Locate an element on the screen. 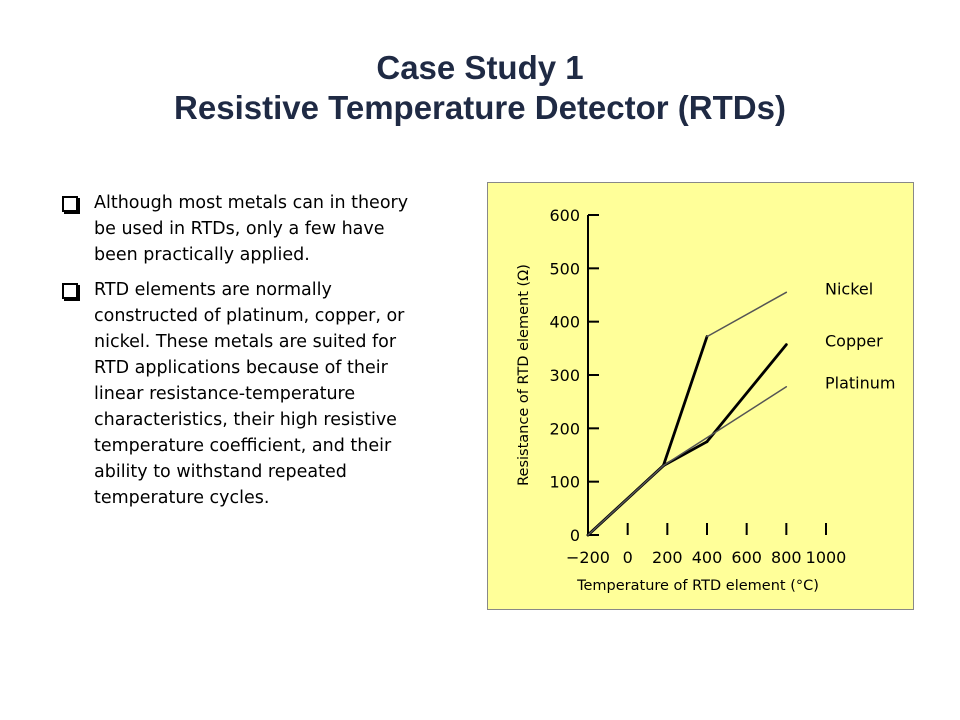 The height and width of the screenshot is (720, 960). series-label-nickel: Nickel is located at coordinates (849, 288).